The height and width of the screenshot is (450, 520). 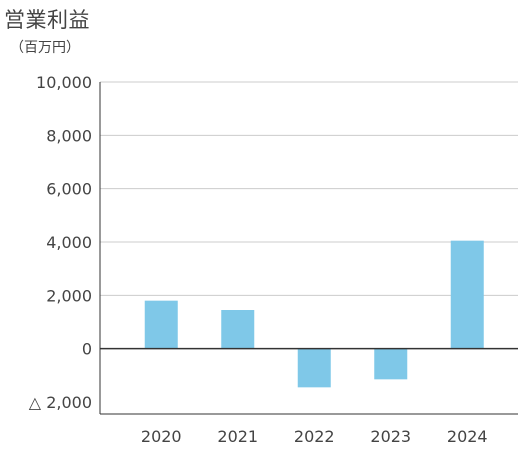 What do you see at coordinates (69, 242) in the screenshot?
I see `y-tick-label: 4,000` at bounding box center [69, 242].